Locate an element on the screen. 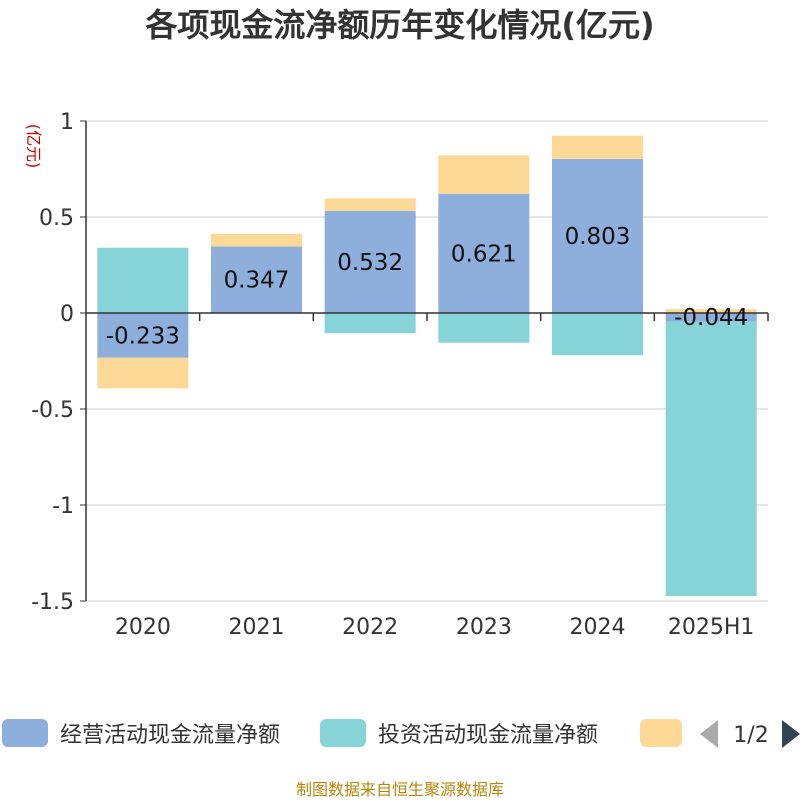 Image resolution: width=800 pixels, height=800 pixels. data-label-2022: 0.532 is located at coordinates (370, 263).